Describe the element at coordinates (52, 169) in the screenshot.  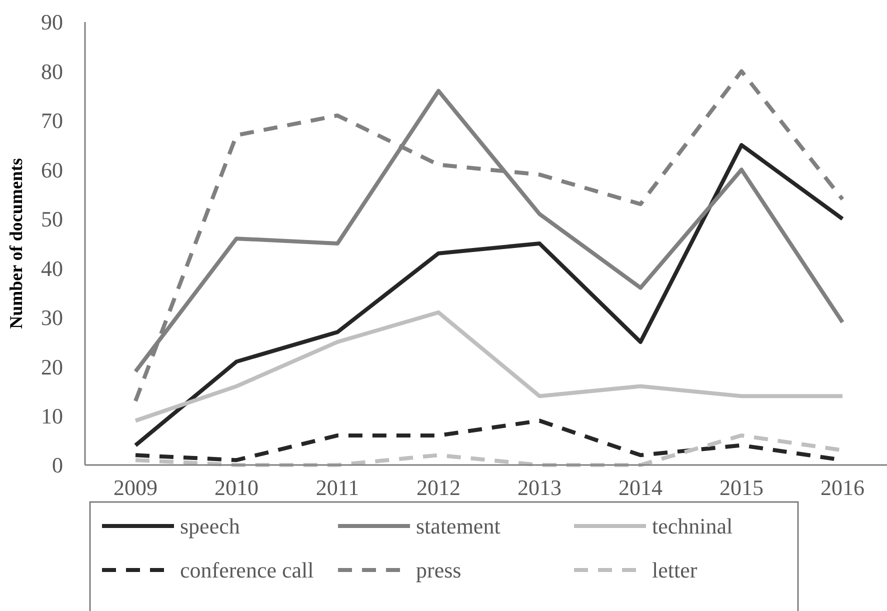
I see `y-tick-label: 60` at that location.